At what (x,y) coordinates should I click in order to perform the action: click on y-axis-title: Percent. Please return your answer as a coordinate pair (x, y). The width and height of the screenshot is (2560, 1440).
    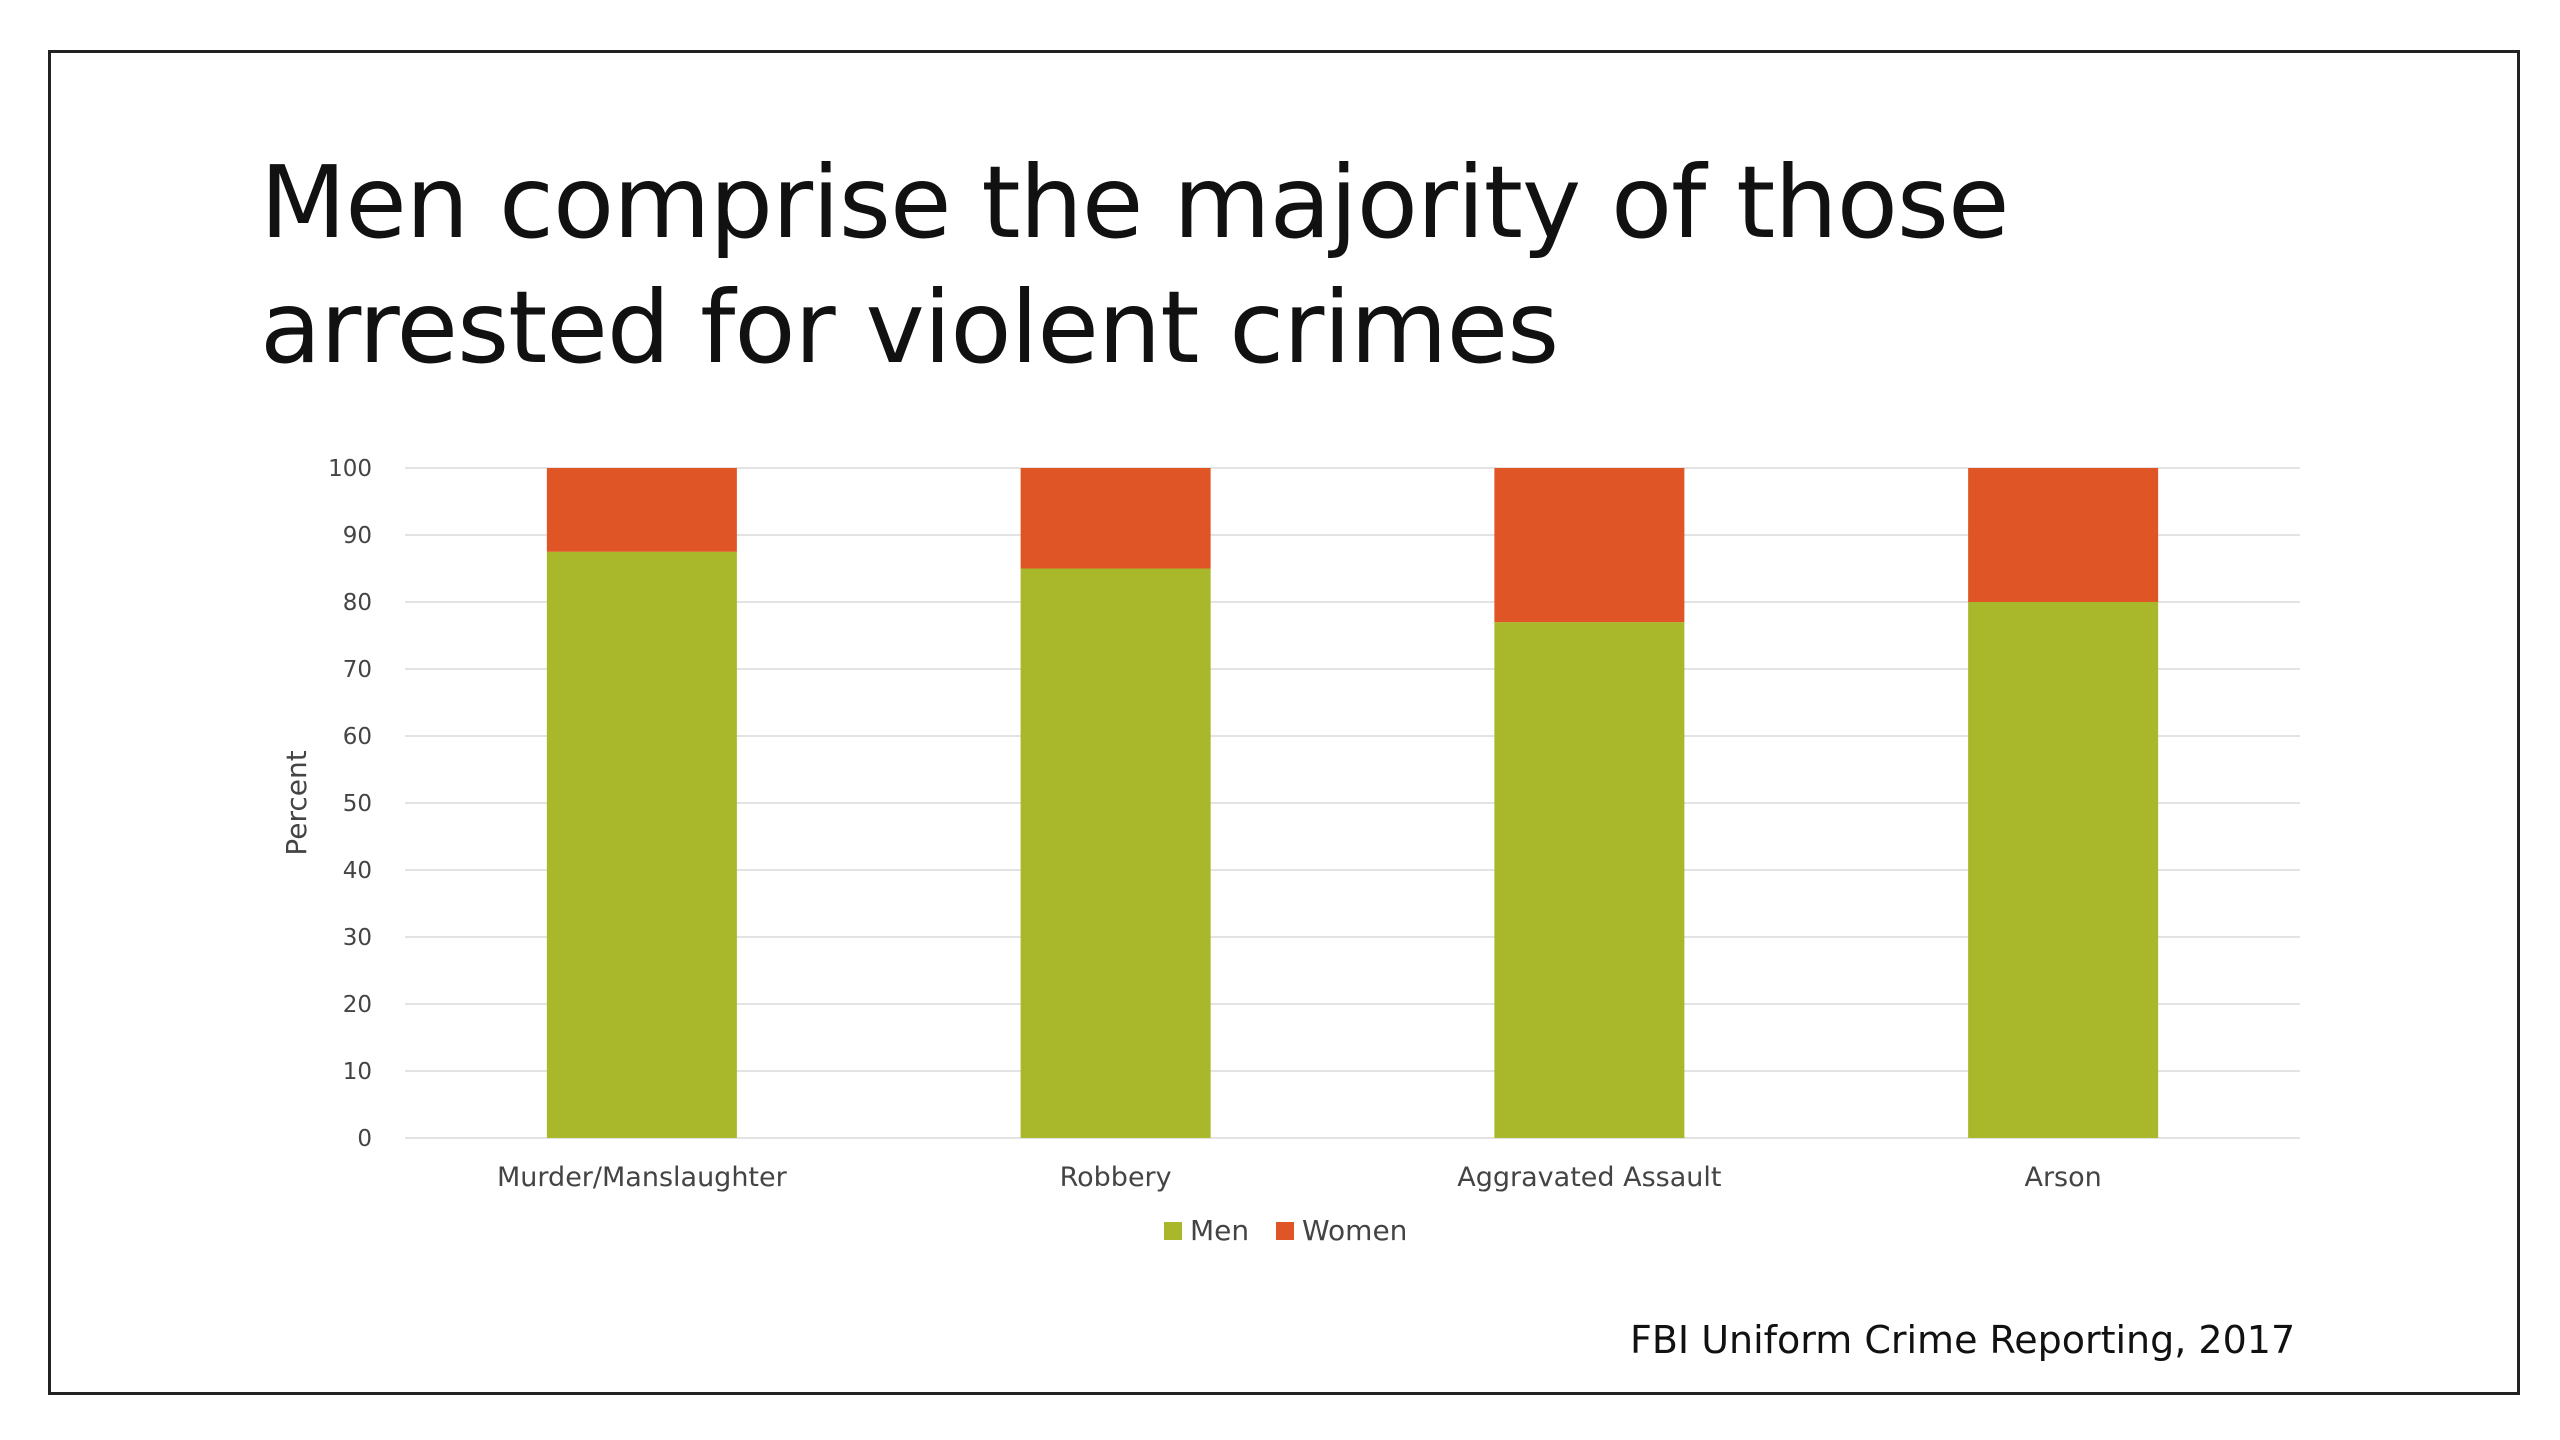
    Looking at the image, I should click on (296, 802).